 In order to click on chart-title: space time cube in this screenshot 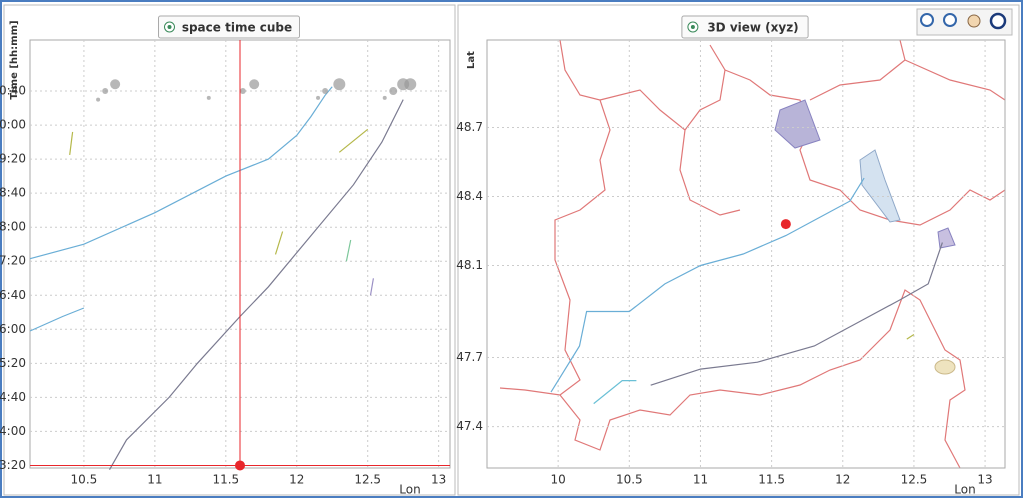, I will do `click(237, 28)`.